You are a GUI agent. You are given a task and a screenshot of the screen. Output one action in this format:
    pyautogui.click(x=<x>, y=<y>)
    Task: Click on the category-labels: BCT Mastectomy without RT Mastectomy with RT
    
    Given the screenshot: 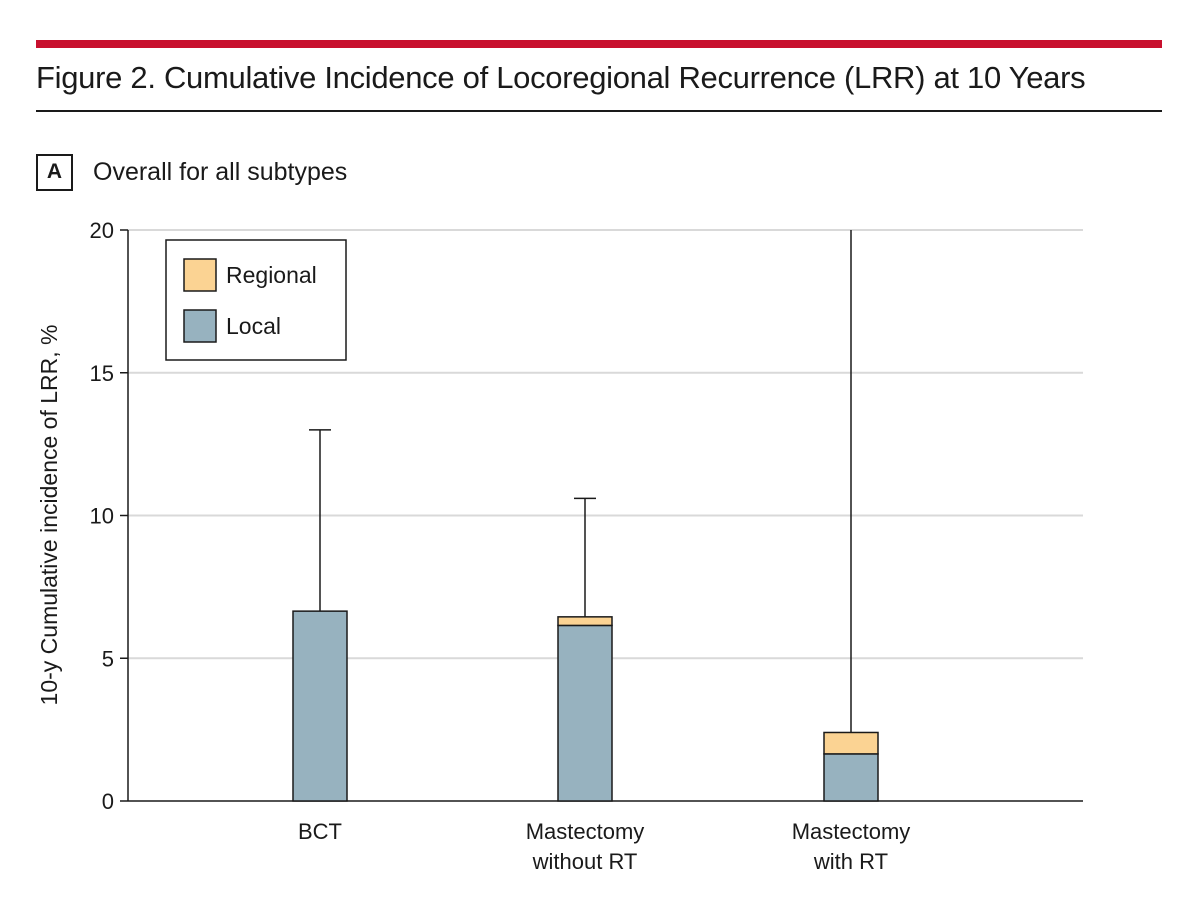 What is the action you would take?
    pyautogui.click(x=604, y=846)
    